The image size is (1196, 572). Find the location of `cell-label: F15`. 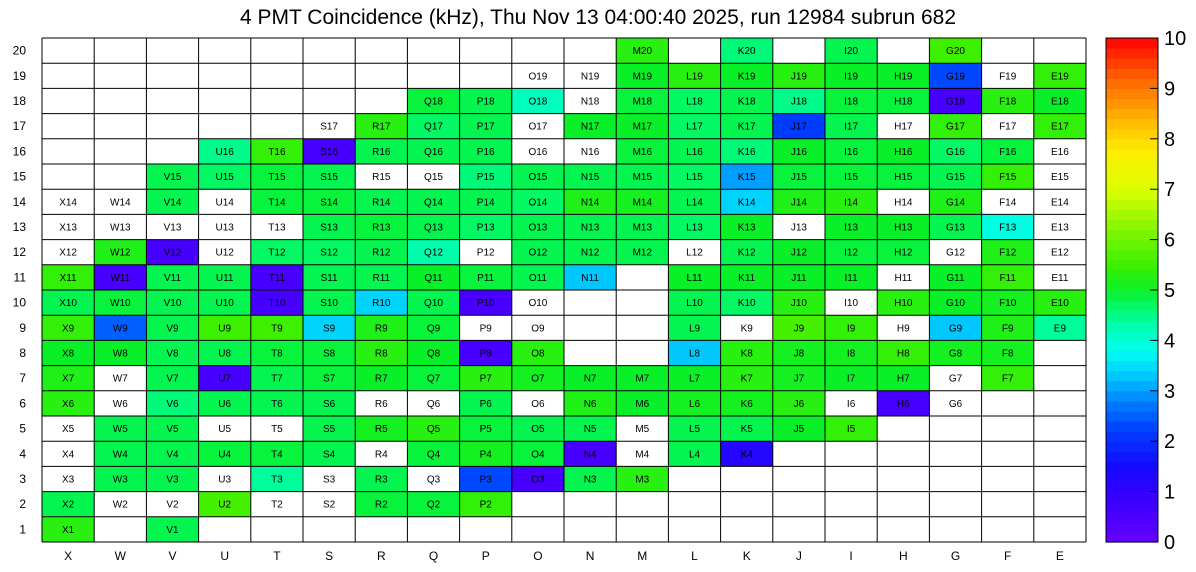

cell-label: F15 is located at coordinates (1008, 177).